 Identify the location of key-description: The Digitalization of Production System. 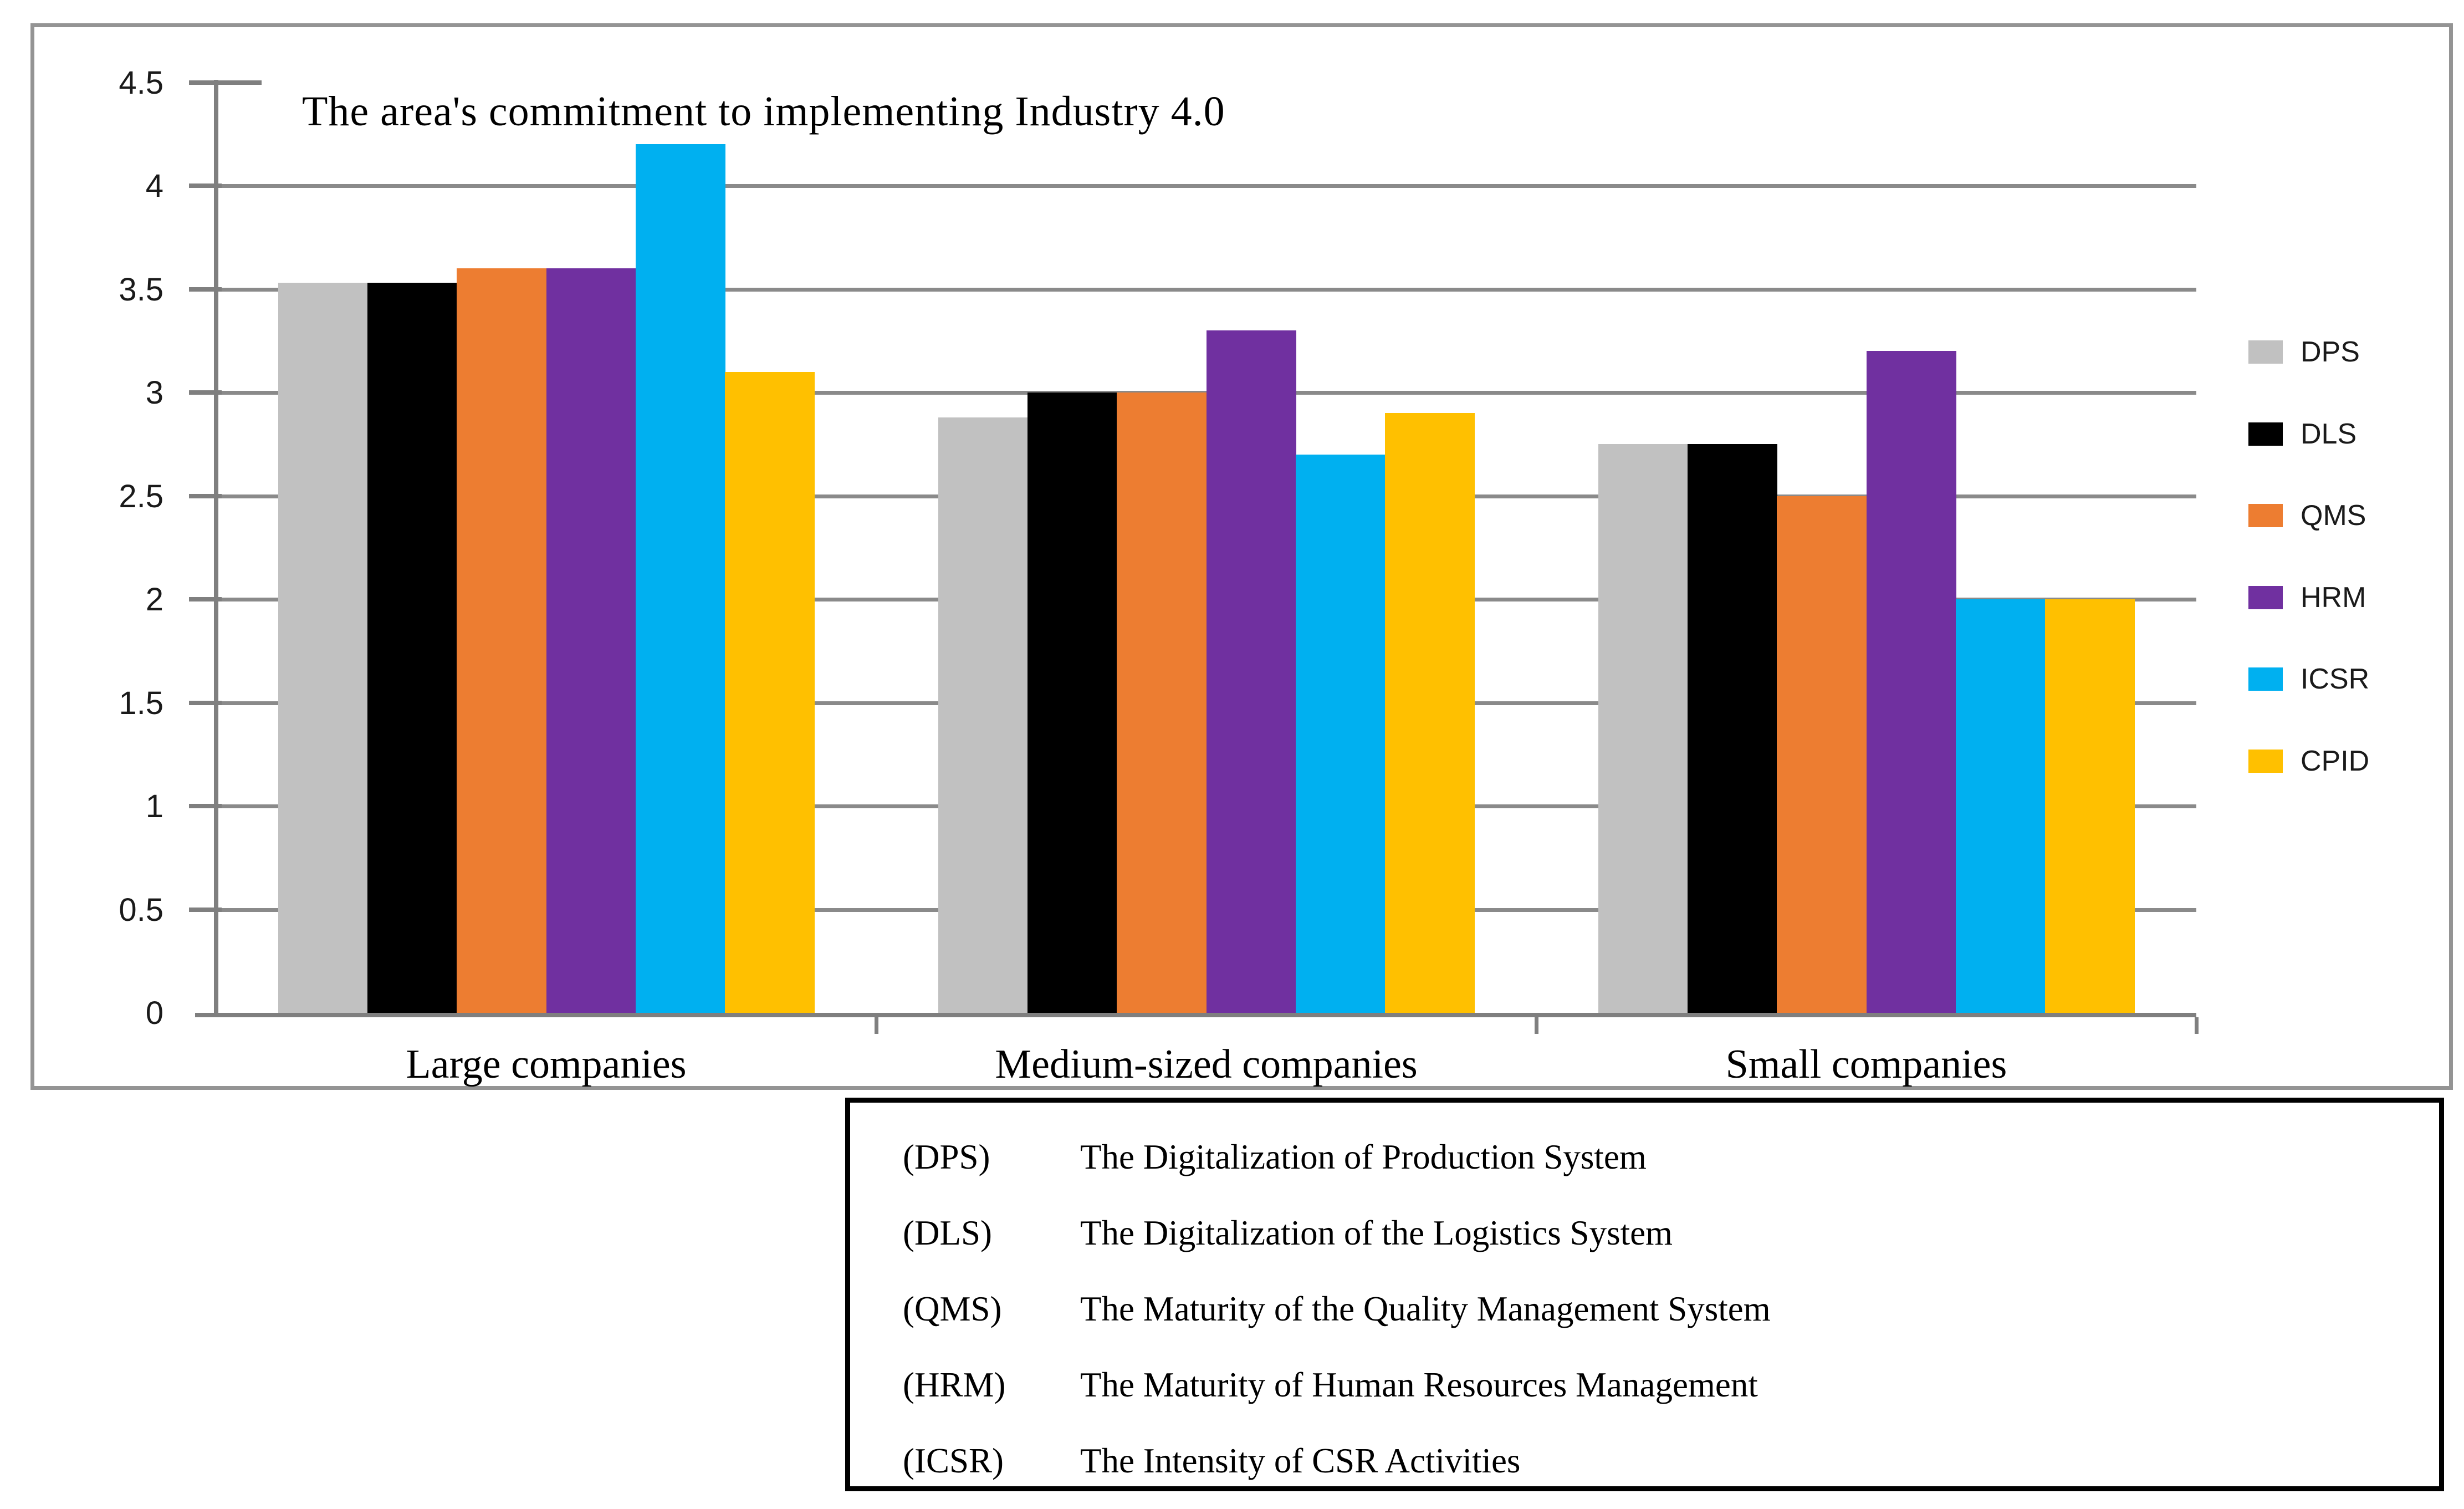
(1363, 1157).